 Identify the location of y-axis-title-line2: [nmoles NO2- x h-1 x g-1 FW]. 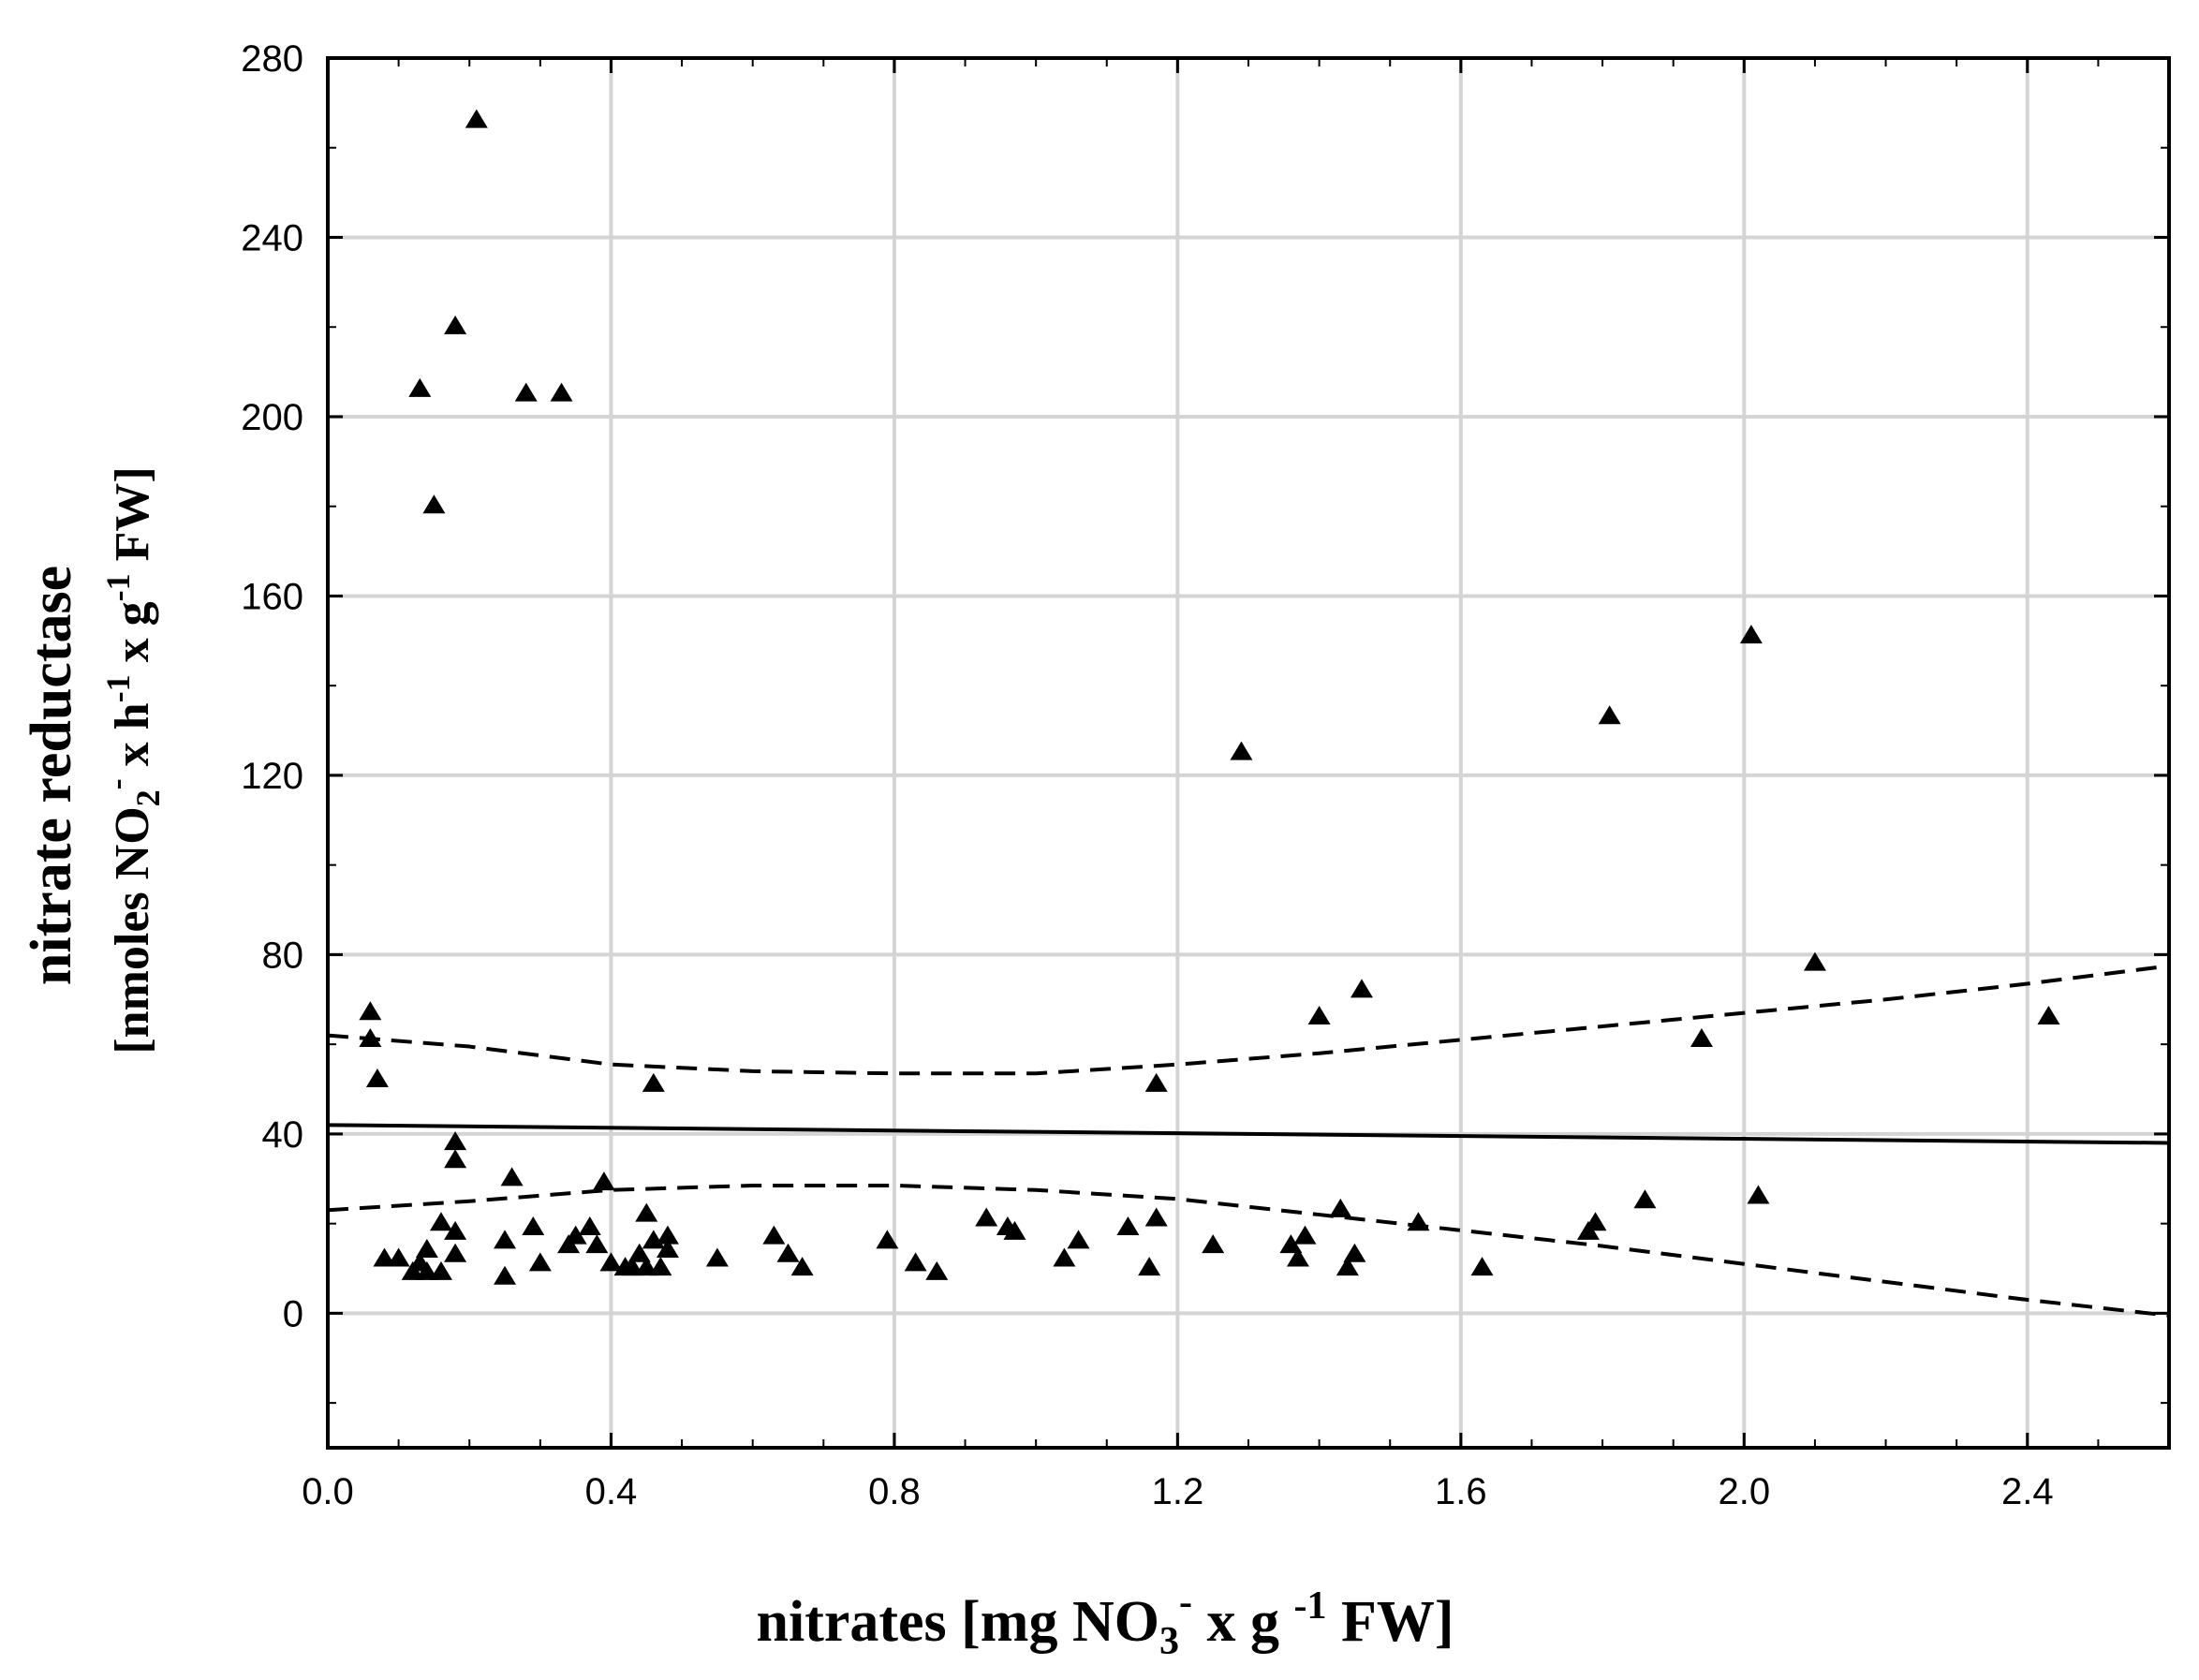
(132, 760).